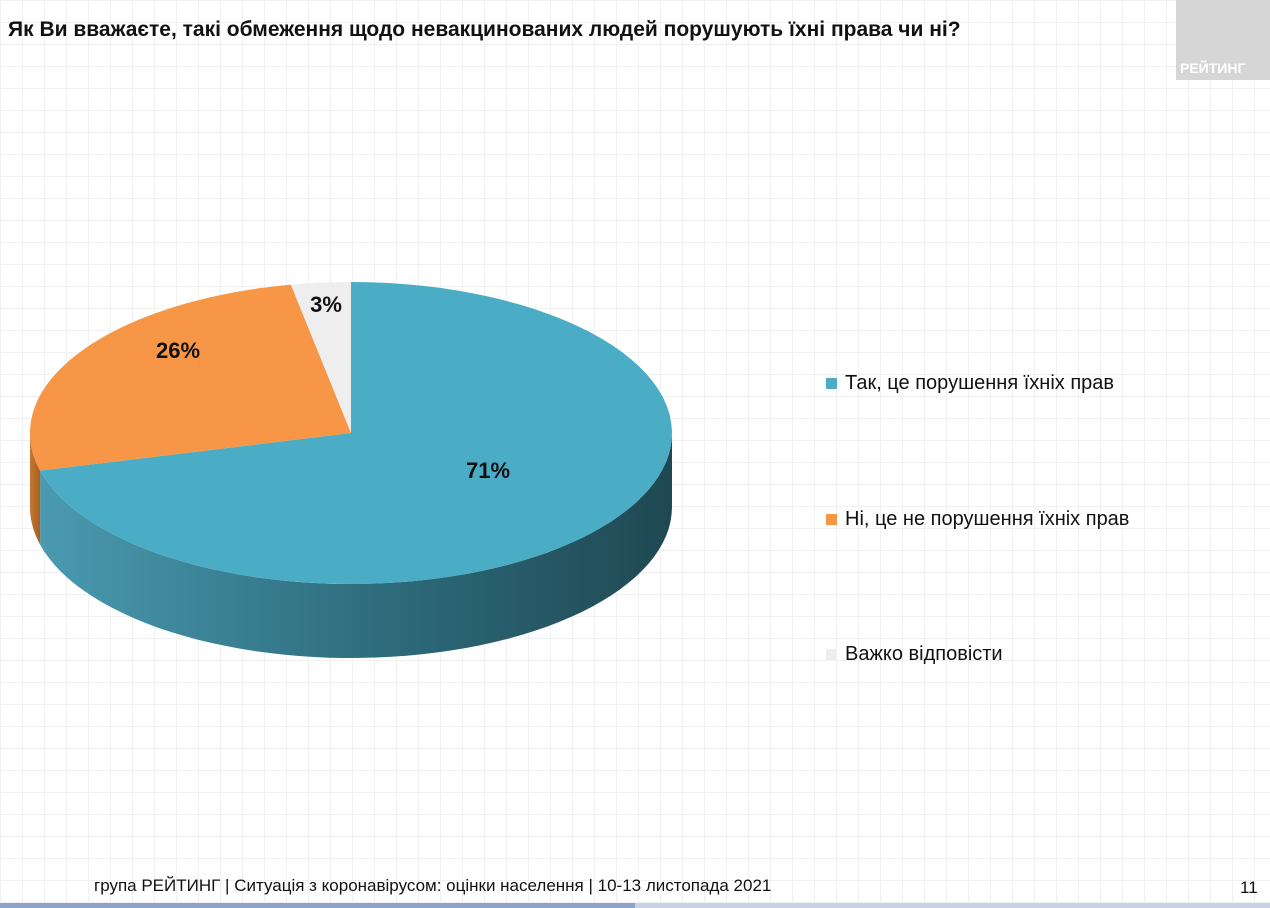 This screenshot has width=1270, height=908. I want to click on legend-item-no: Ні, це не порушення їхніх прав, so click(977, 519).